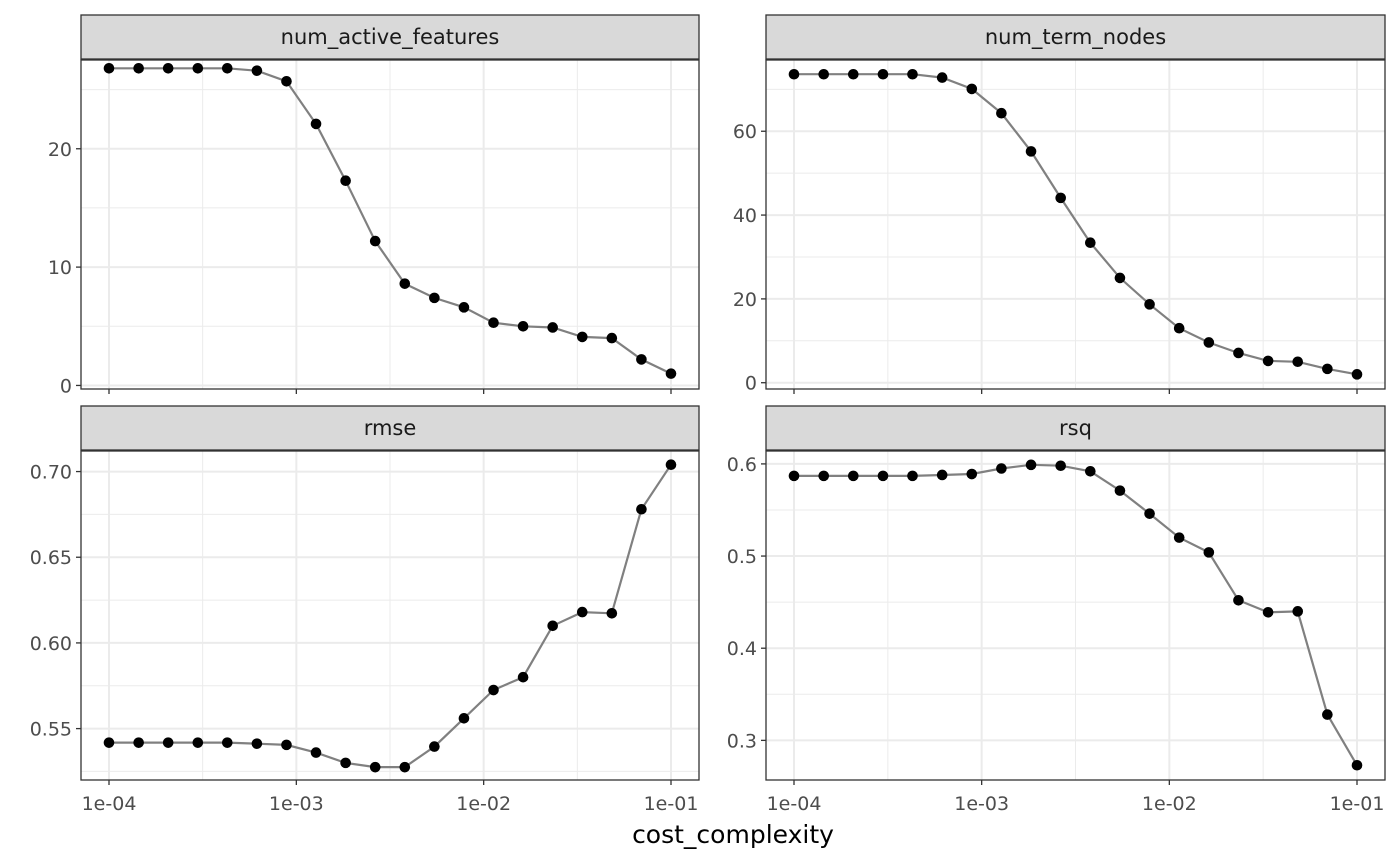  Describe the element at coordinates (742, 741) in the screenshot. I see `y-tick-label: 0.3` at that location.